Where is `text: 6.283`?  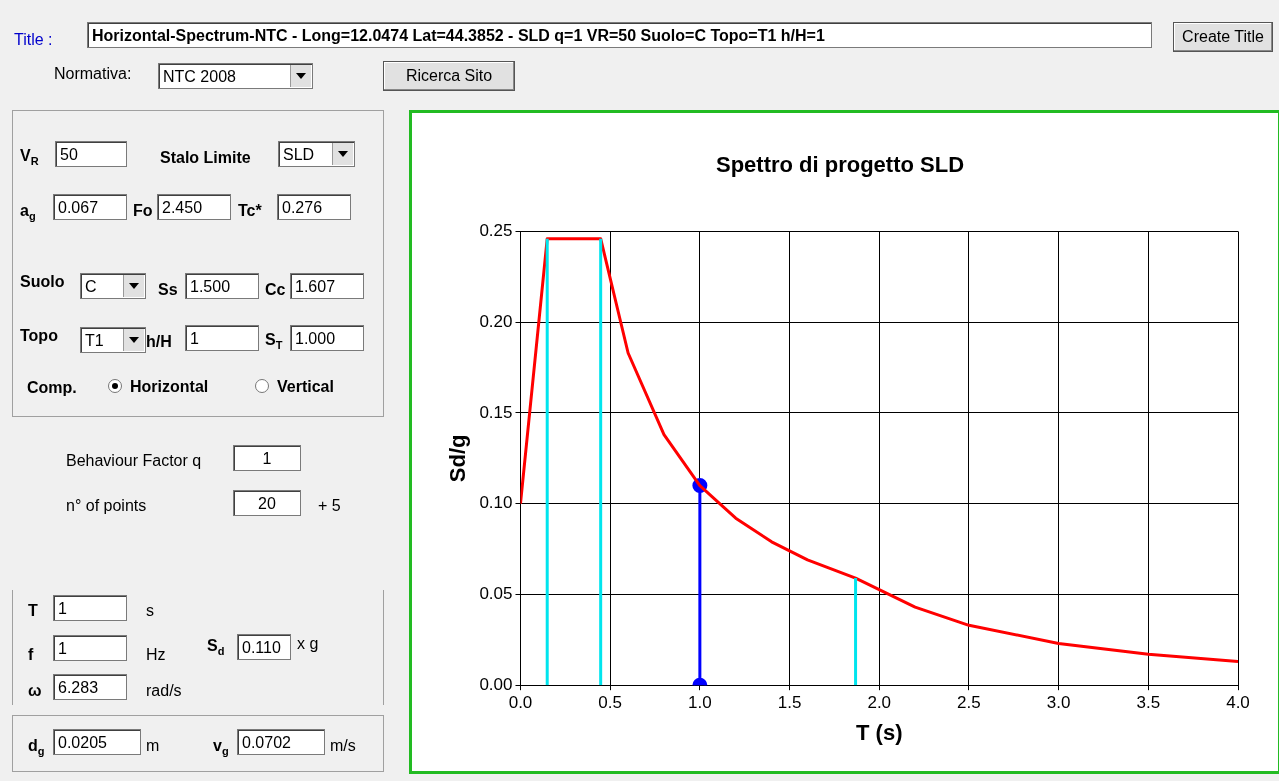
text: 6.283 is located at coordinates (90, 687).